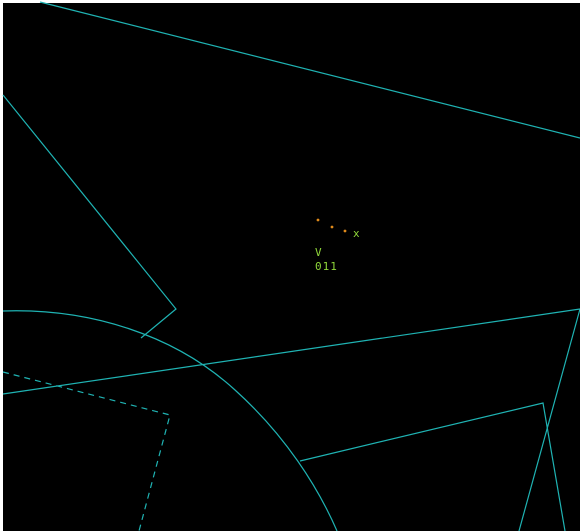 Image resolution: width=580 pixels, height=531 pixels. What do you see at coordinates (432, 466) in the screenshot?
I see `boundary-polygon-lower-right` at bounding box center [432, 466].